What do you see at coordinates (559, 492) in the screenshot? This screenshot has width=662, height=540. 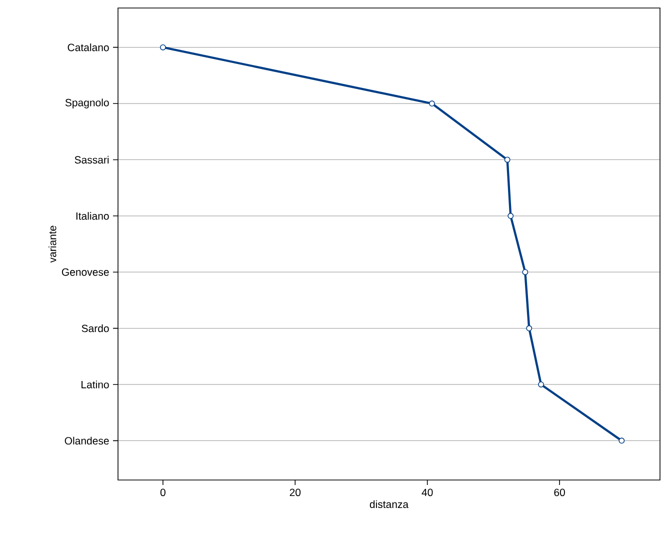 I see `x-tick-label: 60` at bounding box center [559, 492].